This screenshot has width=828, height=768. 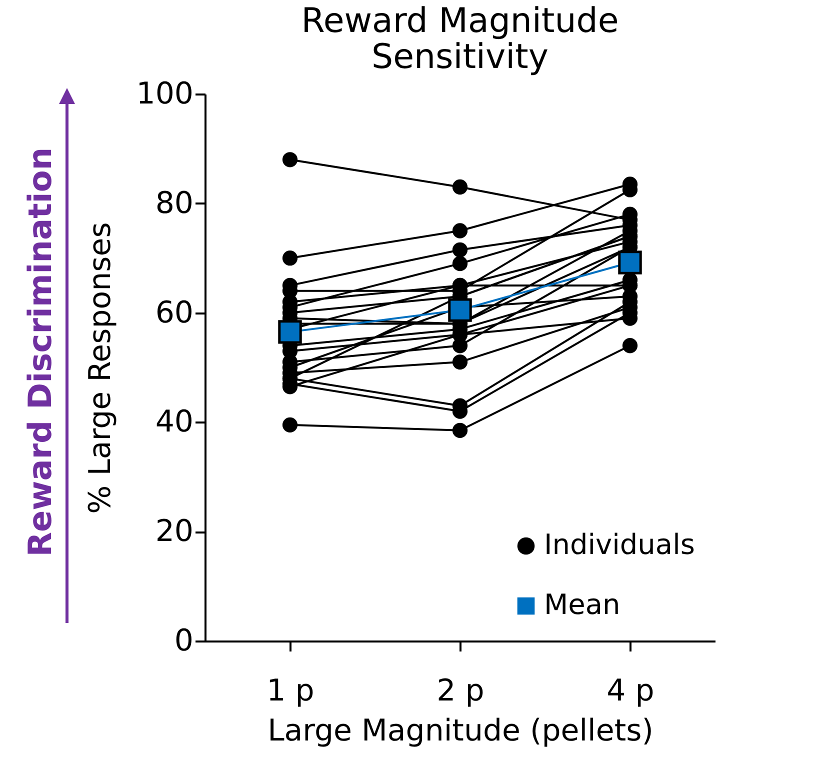 I want to click on y-tick-label: 0, so click(x=184, y=641).